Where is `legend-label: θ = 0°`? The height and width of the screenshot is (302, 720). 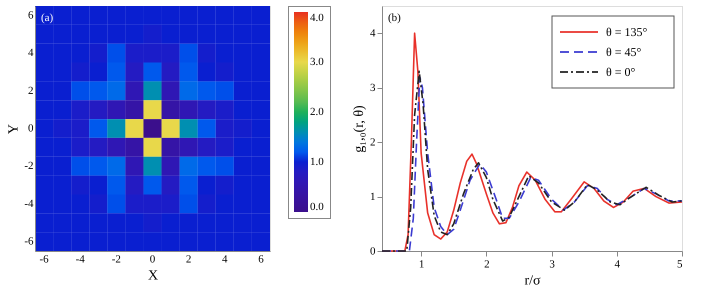
legend-label: θ = 0° is located at coordinates (621, 72).